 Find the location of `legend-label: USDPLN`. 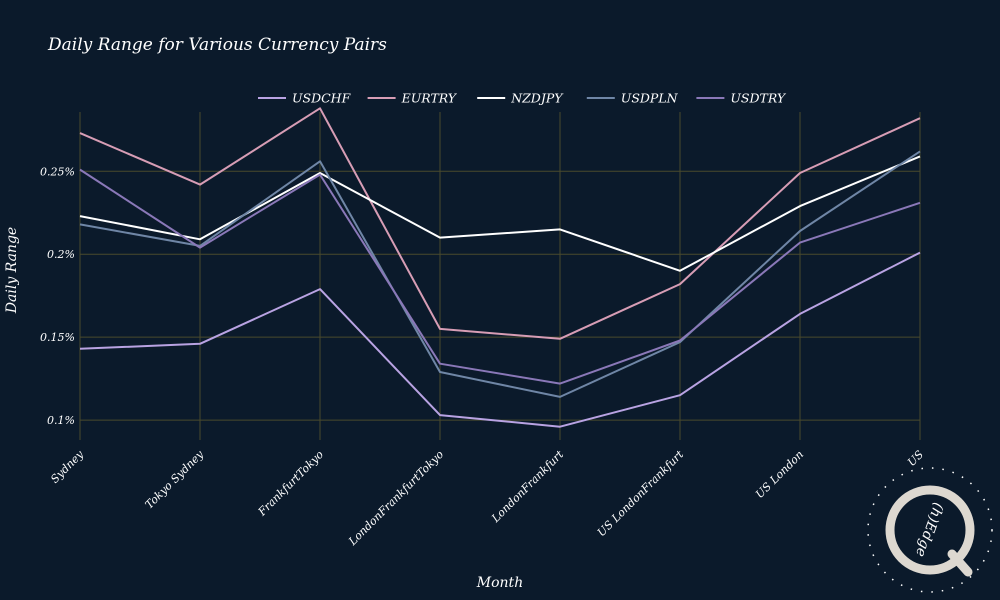

legend-label: USDPLN is located at coordinates (650, 98).